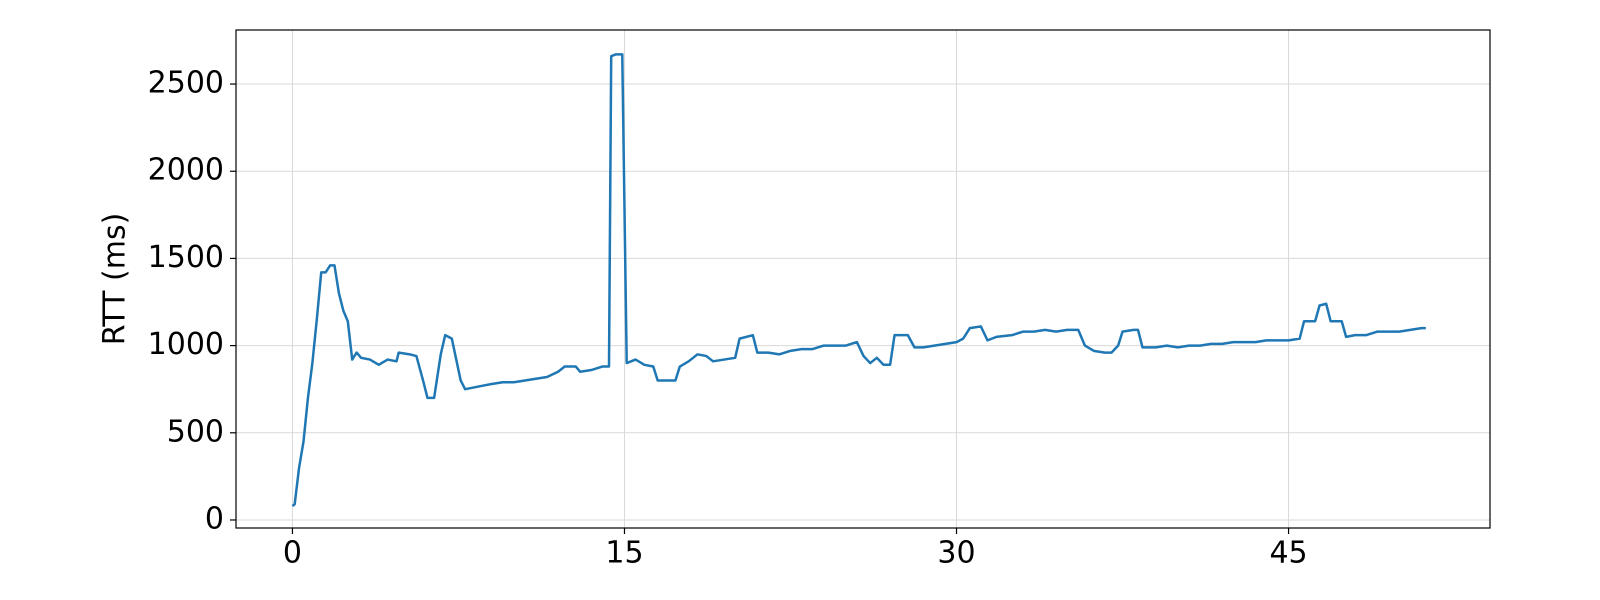 Image resolution: width=1600 pixels, height=600 pixels. What do you see at coordinates (214, 518) in the screenshot?
I see `y-tick-label: 0` at bounding box center [214, 518].